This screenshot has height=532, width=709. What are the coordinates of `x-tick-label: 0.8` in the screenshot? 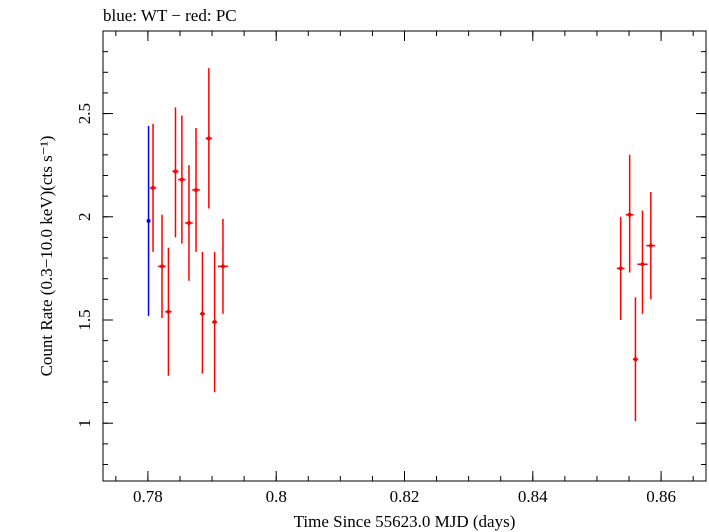 It's located at (276, 496).